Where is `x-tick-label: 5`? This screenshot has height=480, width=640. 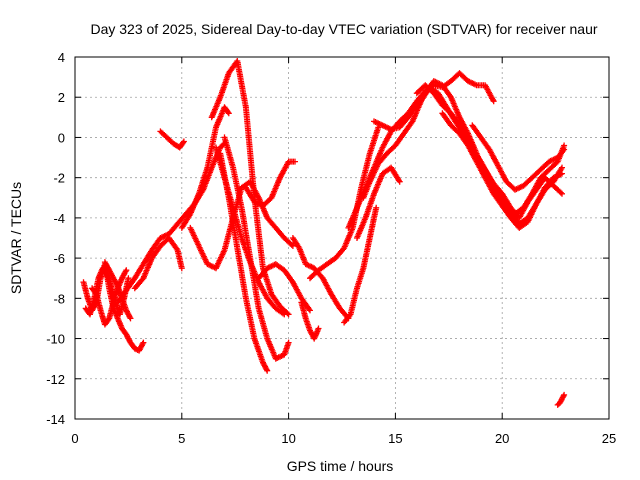 x-tick-label: 5 is located at coordinates (181, 438).